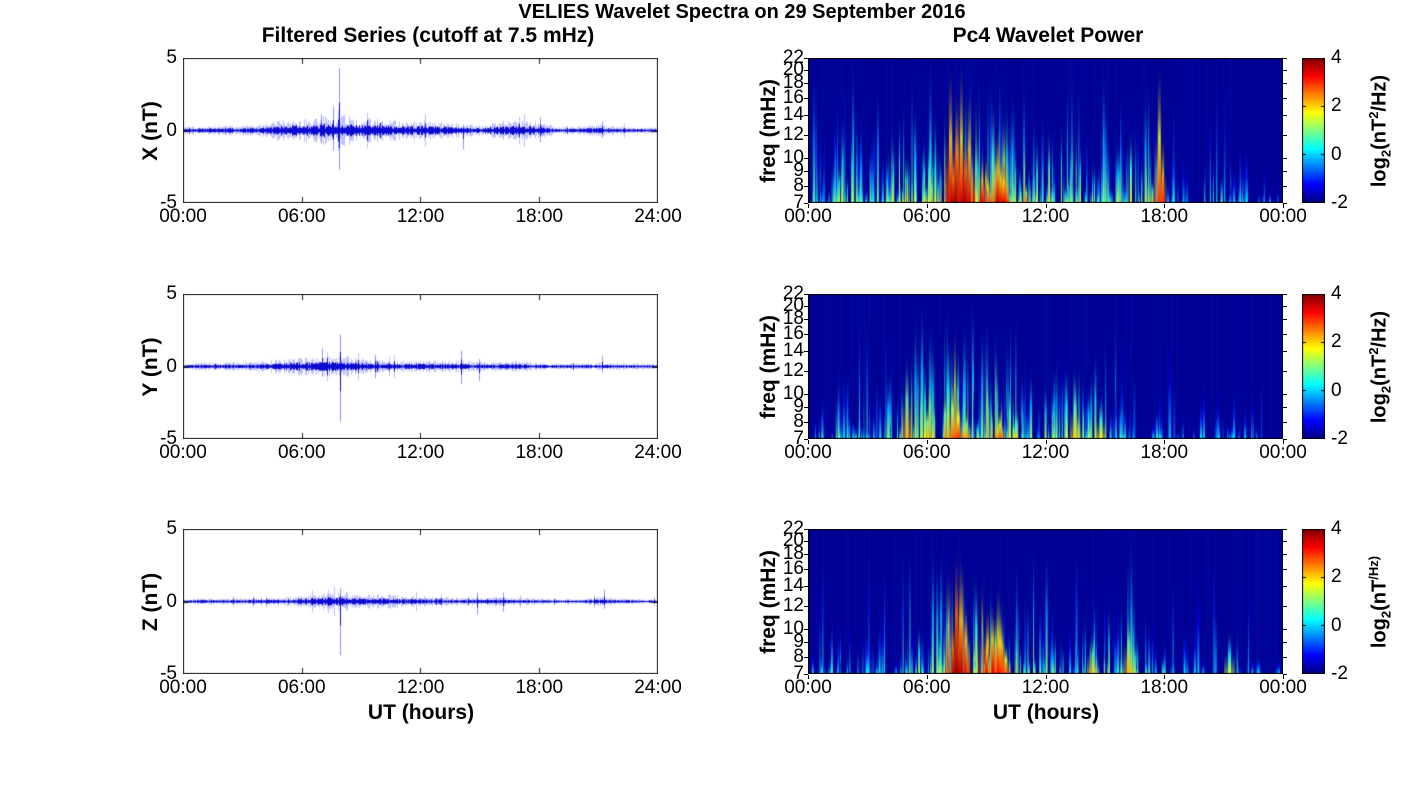 The image size is (1418, 788). I want to click on y-tick-label: -5, so click(168, 673).